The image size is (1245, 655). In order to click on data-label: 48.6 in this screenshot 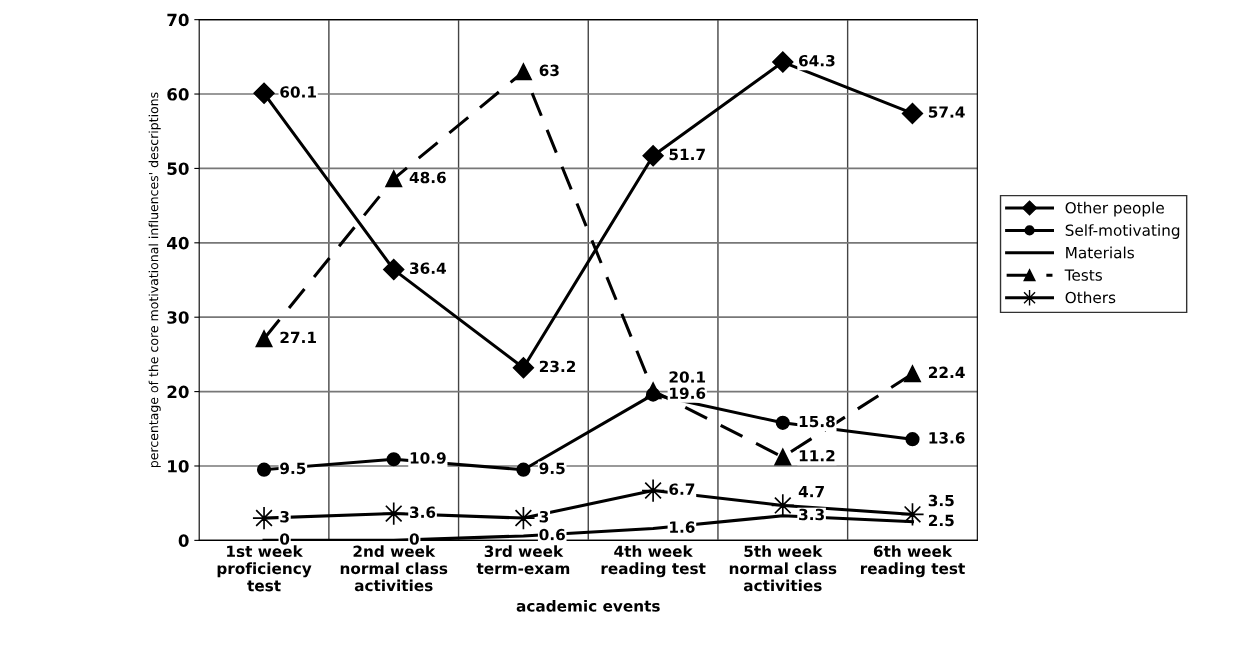, I will do `click(427, 177)`.